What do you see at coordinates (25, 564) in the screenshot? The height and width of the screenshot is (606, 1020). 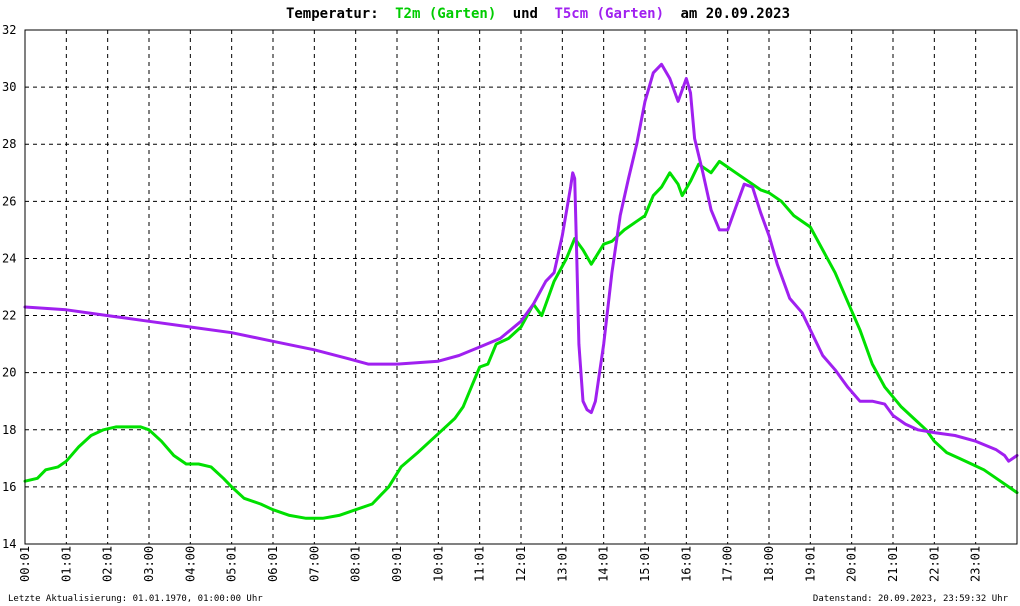 I see `x-tick-label: 00:01` at bounding box center [25, 564].